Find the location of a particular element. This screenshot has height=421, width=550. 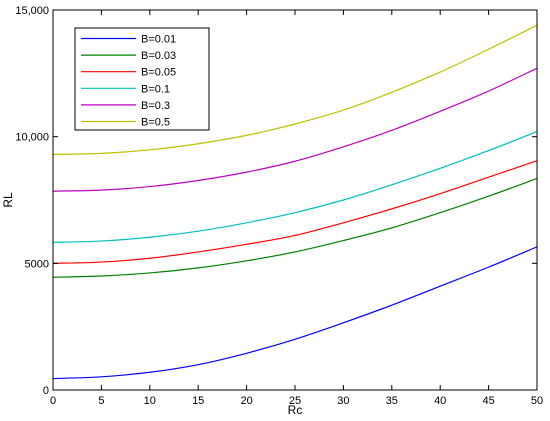

x-tick-label: 20 is located at coordinates (246, 401).